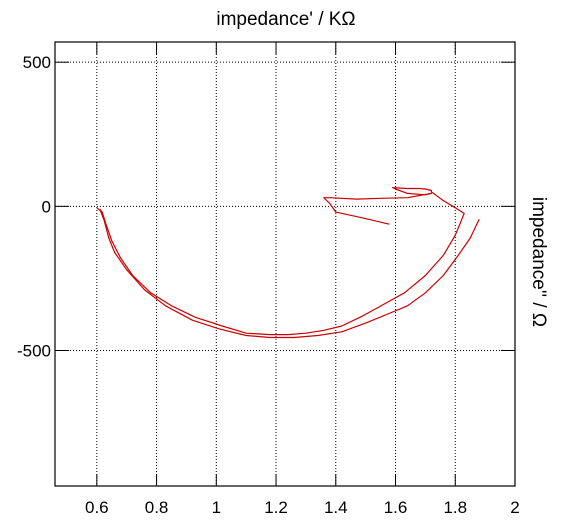 This screenshot has height=531, width=569. What do you see at coordinates (34, 206) in the screenshot?
I see `y-tick-labels: 500 0 -500` at bounding box center [34, 206].